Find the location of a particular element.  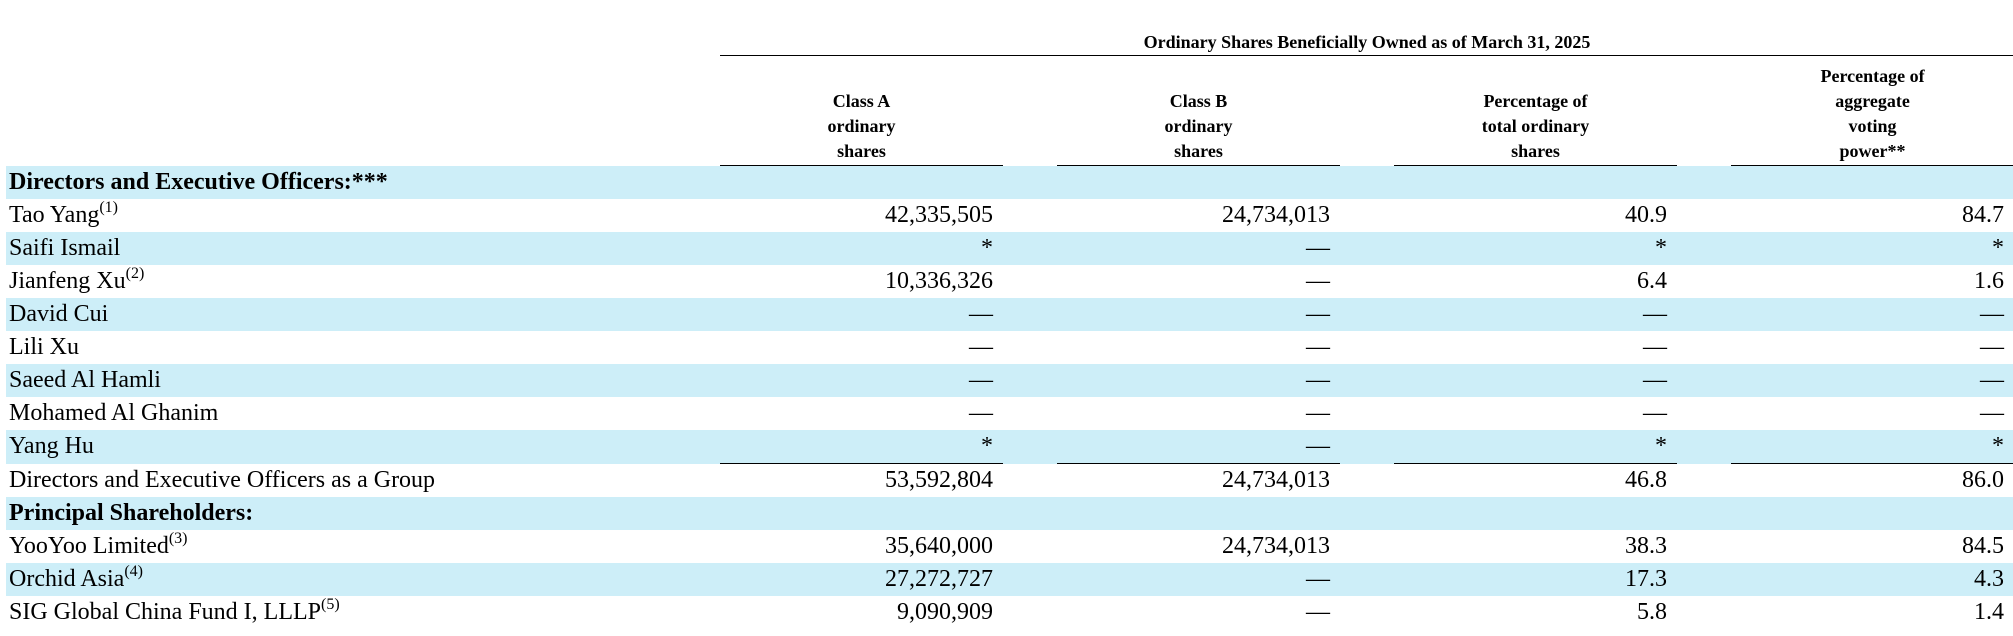

pct-total-value: 40.9 is located at coordinates (1646, 215).